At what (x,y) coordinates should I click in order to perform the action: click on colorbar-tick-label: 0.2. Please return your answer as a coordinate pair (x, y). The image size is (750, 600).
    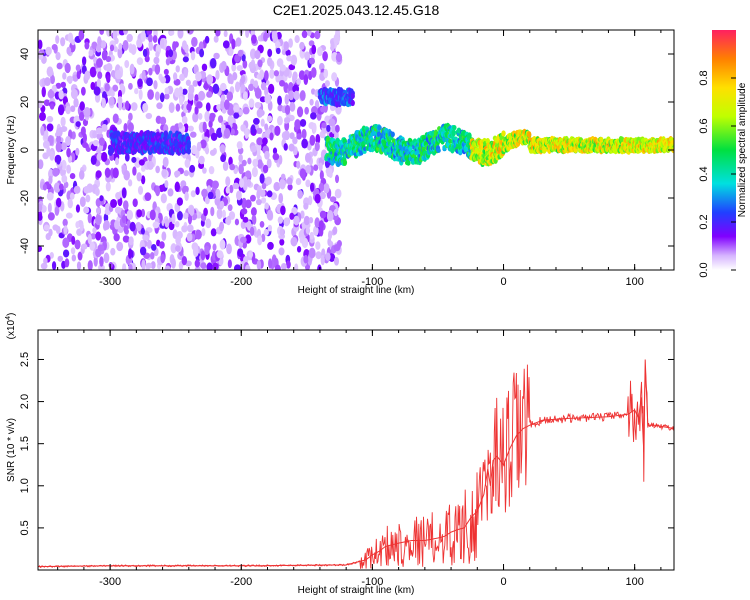
    Looking at the image, I should click on (704, 221).